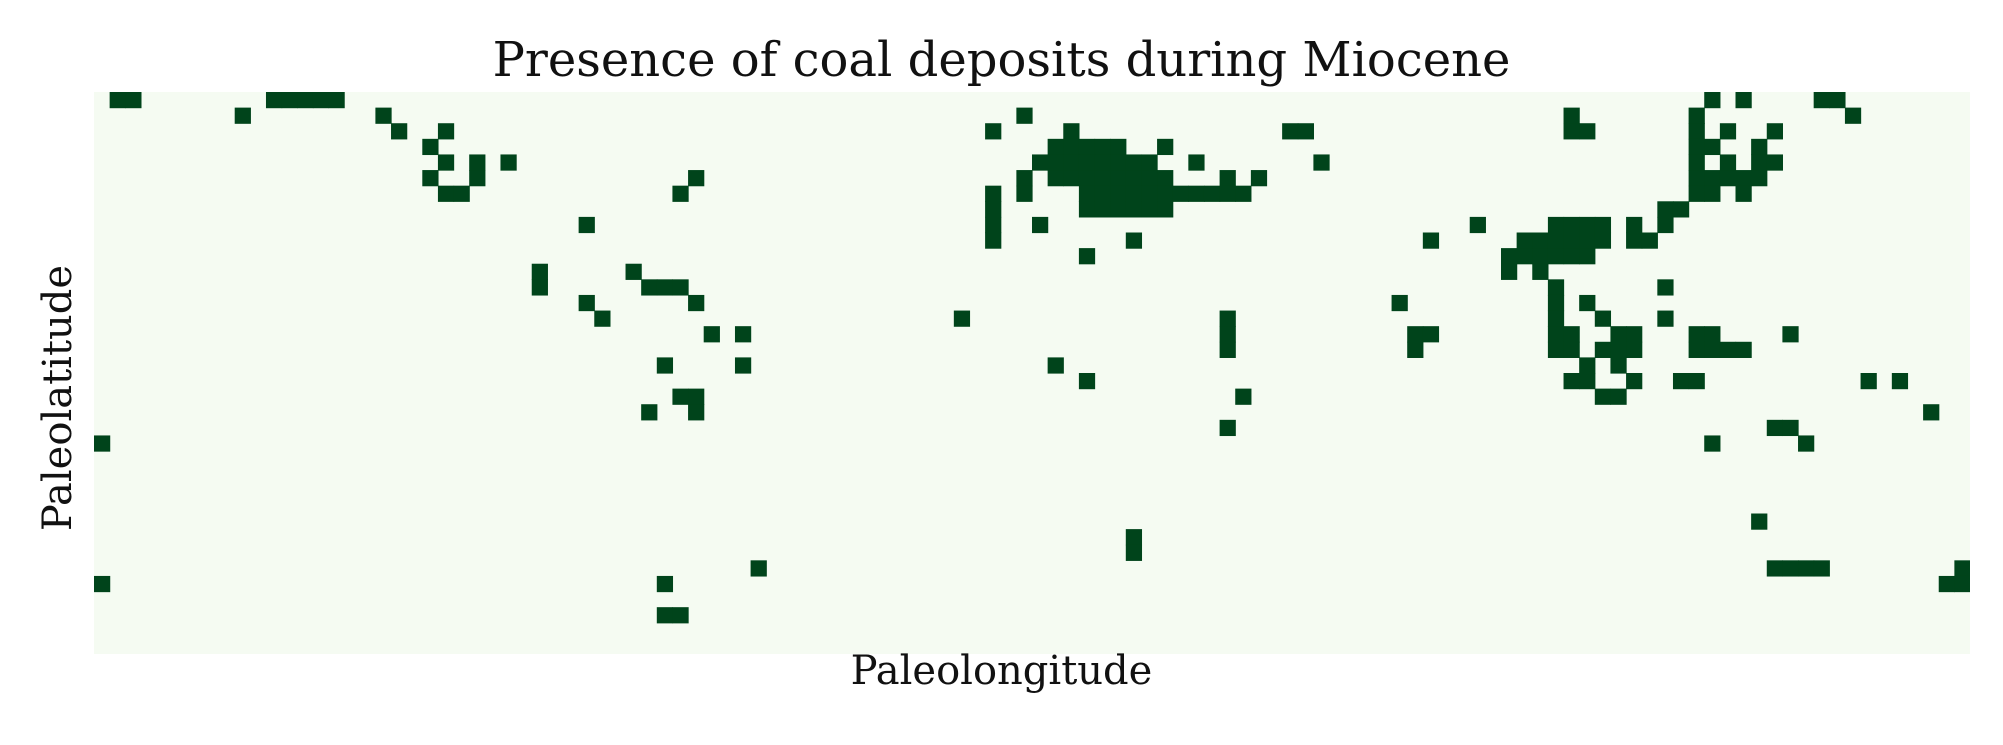 This screenshot has width=2003, height=745. I want to click on y-axis-label: Paleolatitude, so click(58, 398).